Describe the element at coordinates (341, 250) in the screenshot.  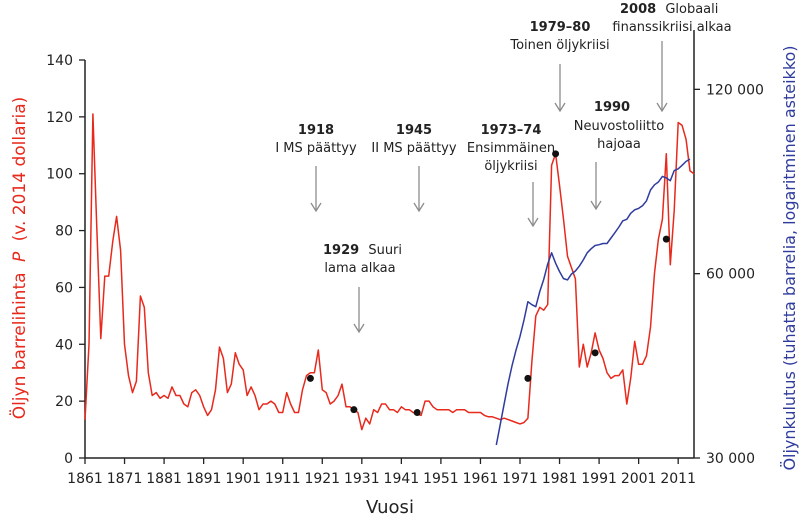
I see `annotation-1929-year: 1929` at that location.